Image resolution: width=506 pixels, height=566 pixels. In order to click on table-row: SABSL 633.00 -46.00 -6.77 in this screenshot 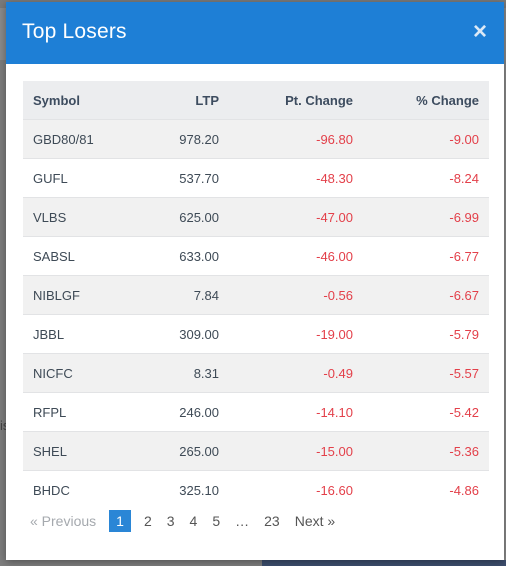, I will do `click(256, 256)`.